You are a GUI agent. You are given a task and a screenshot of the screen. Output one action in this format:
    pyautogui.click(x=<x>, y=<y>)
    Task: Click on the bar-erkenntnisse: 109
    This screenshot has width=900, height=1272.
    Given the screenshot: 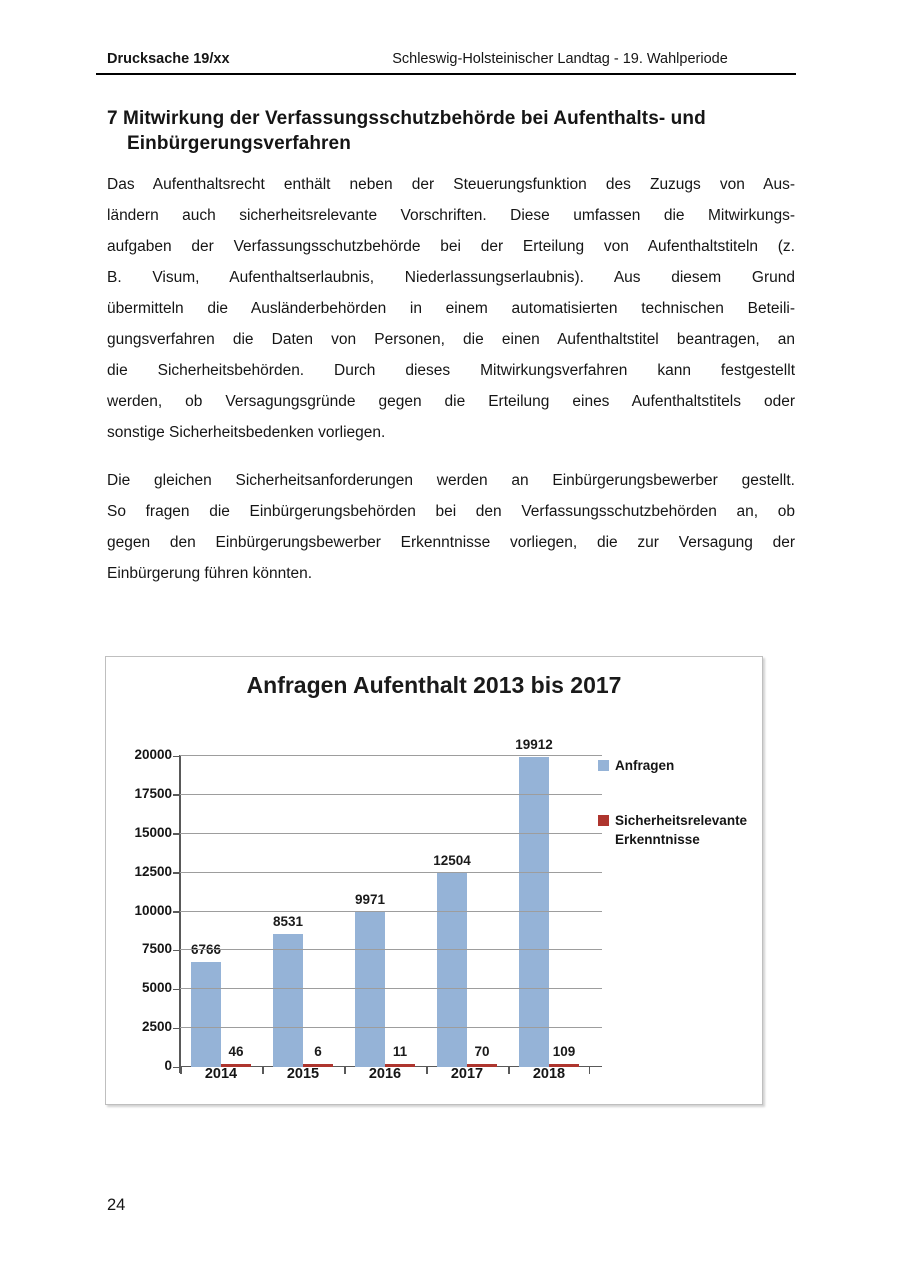 What is the action you would take?
    pyautogui.click(x=564, y=1055)
    